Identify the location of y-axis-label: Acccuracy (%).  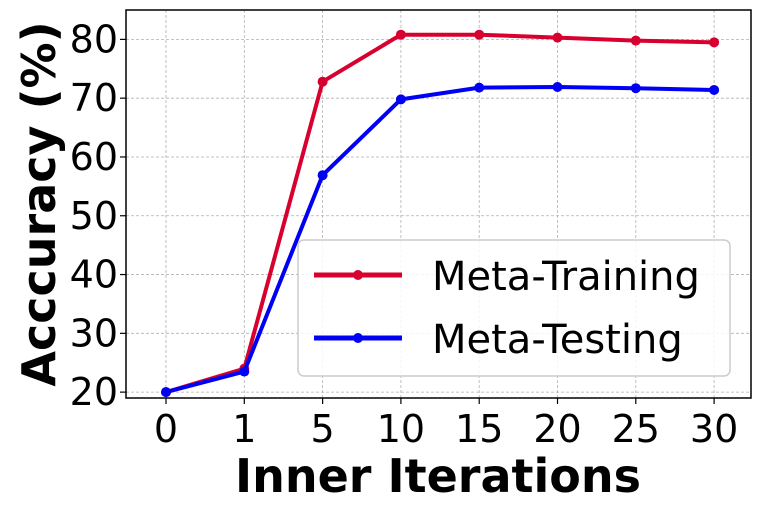
(39, 203).